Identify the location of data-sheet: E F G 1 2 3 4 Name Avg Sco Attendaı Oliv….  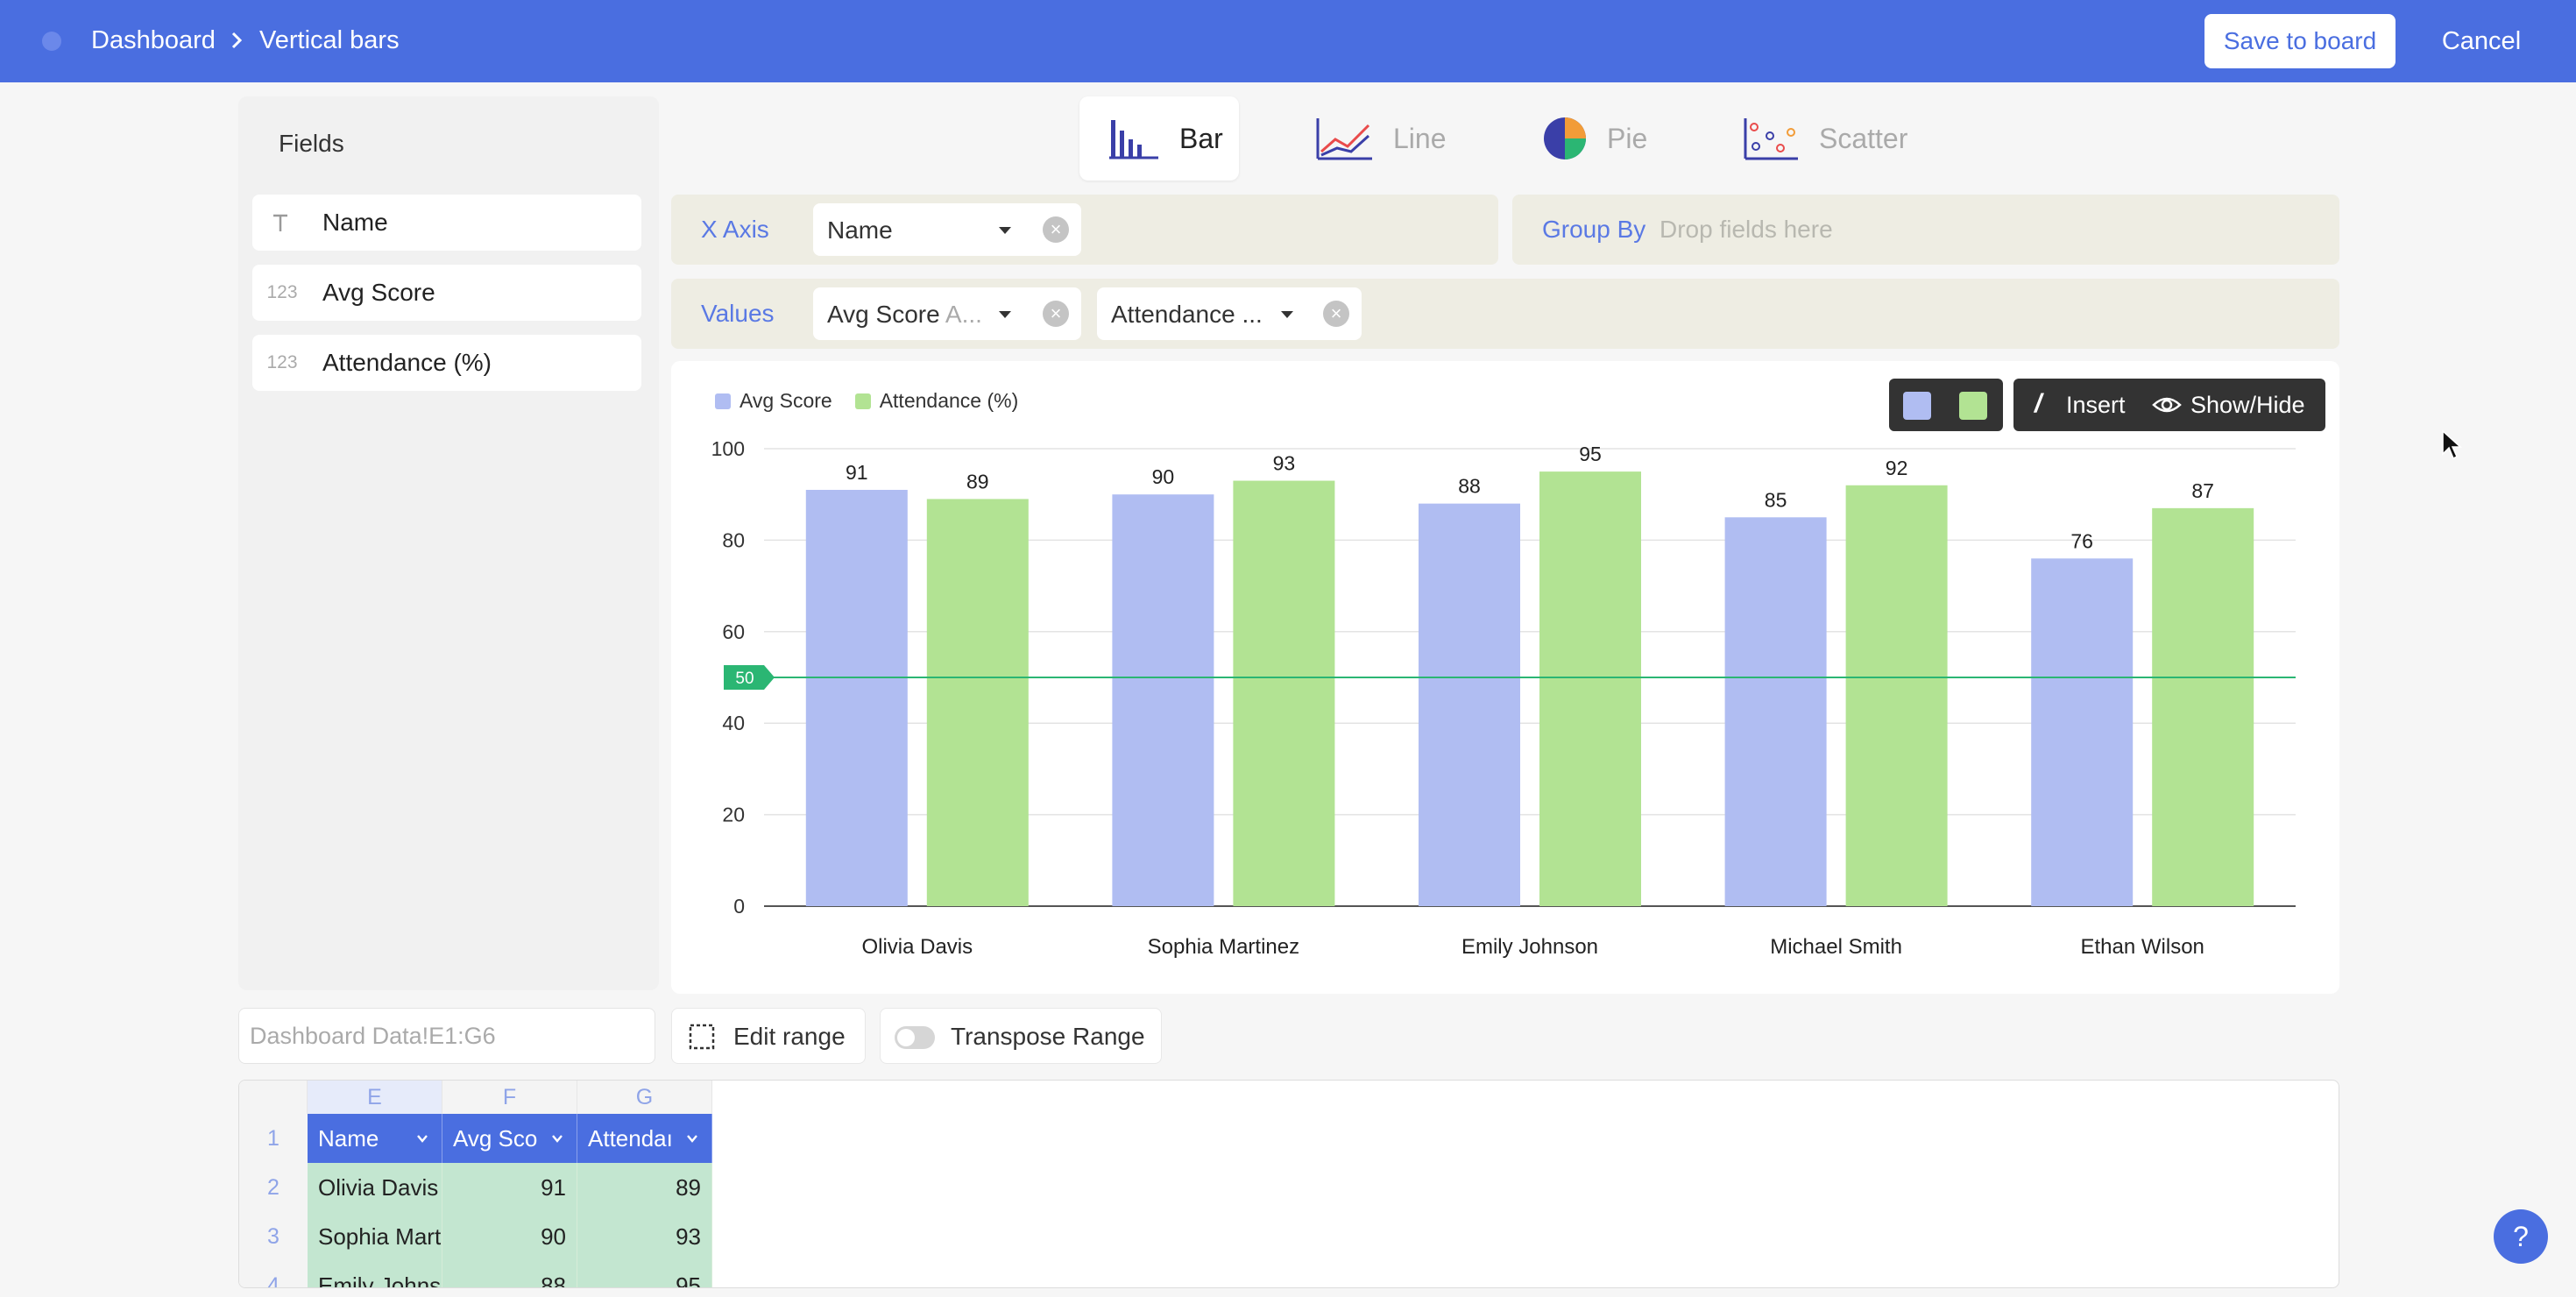
(1288, 1184).